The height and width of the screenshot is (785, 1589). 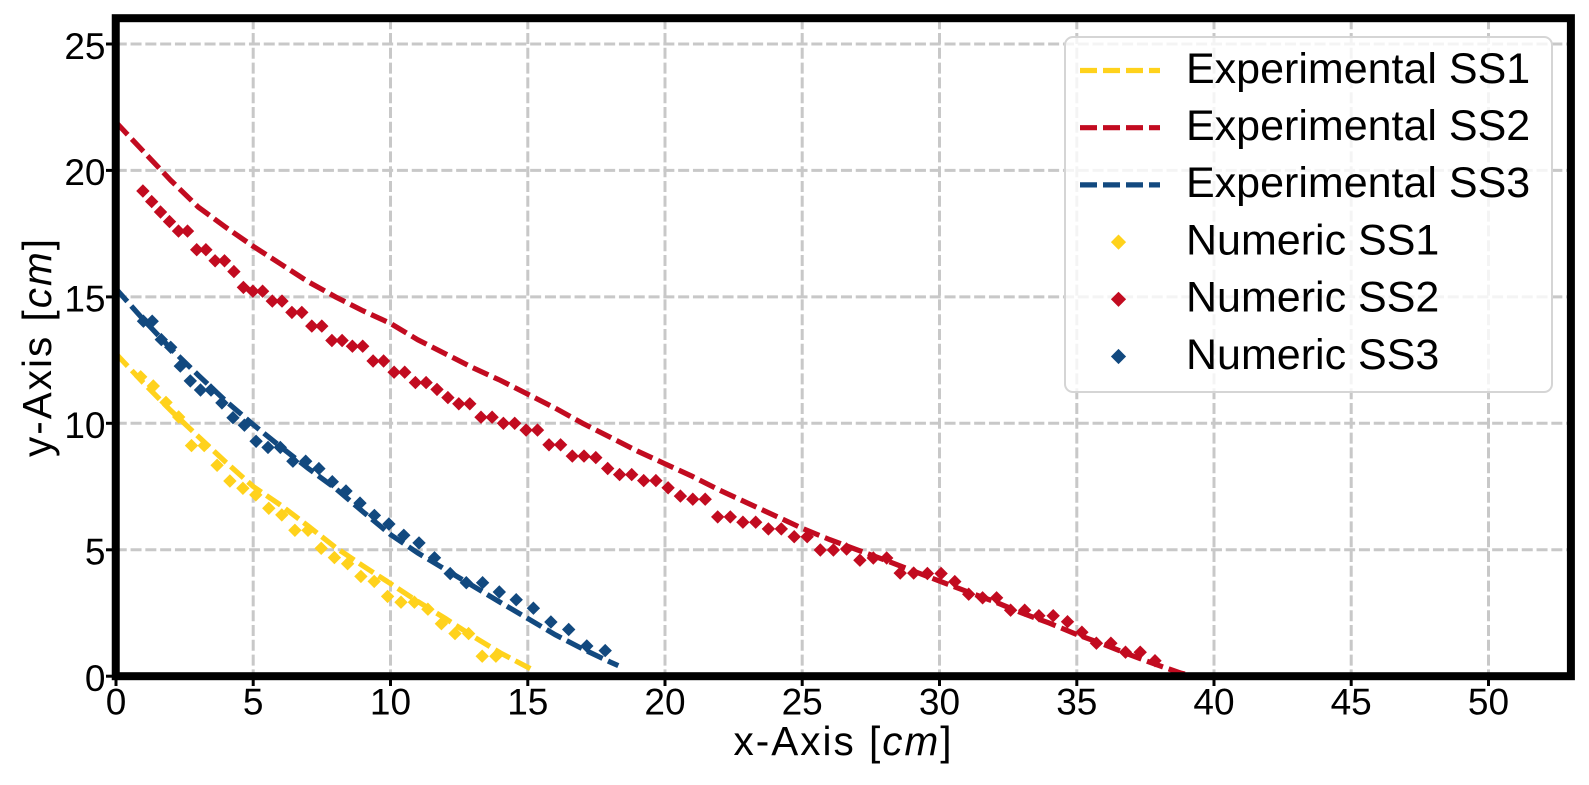 I want to click on svg-text: Numeric SS2, so click(x=1312, y=298).